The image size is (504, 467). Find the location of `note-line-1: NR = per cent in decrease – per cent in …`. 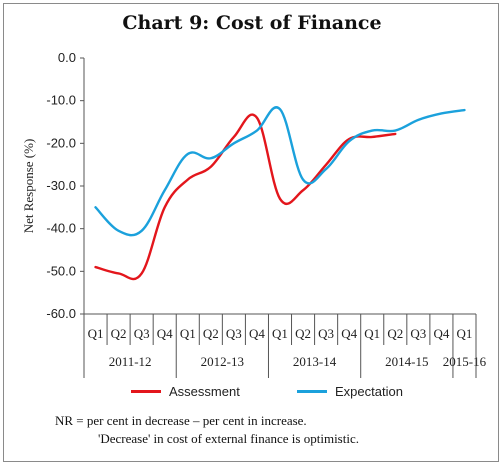

note-line-1: NR = per cent in decrease – per cent in … is located at coordinates (181, 420).